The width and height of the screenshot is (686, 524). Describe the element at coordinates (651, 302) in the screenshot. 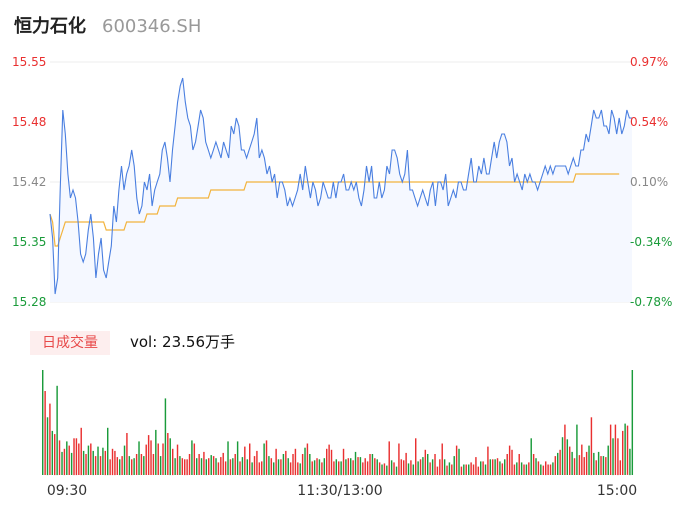

I see `y-tick-right: -0.78%` at that location.